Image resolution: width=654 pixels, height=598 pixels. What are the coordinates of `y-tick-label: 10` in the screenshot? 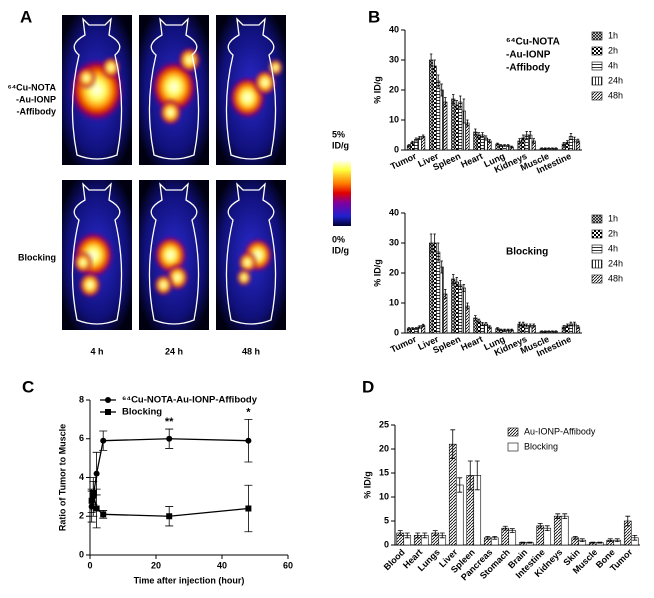 It's located at (394, 302).